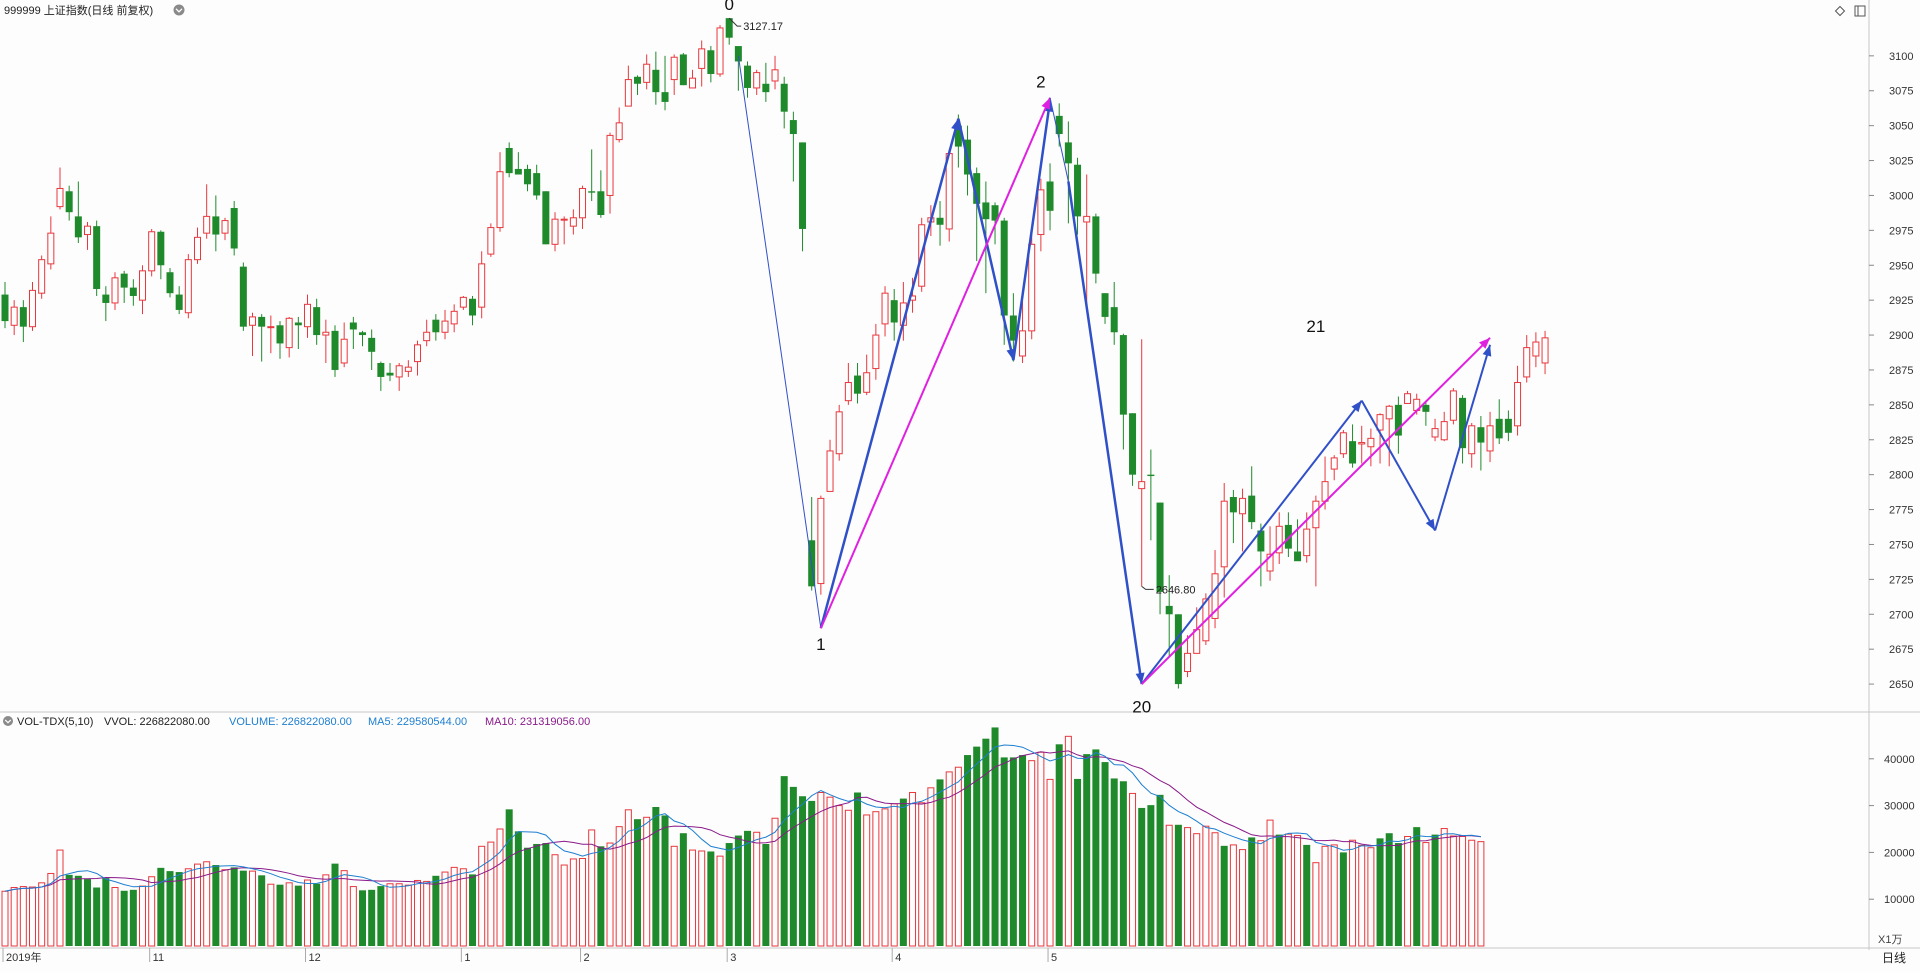  Describe the element at coordinates (735, 22) in the screenshot. I see `max-price-pointer` at that location.